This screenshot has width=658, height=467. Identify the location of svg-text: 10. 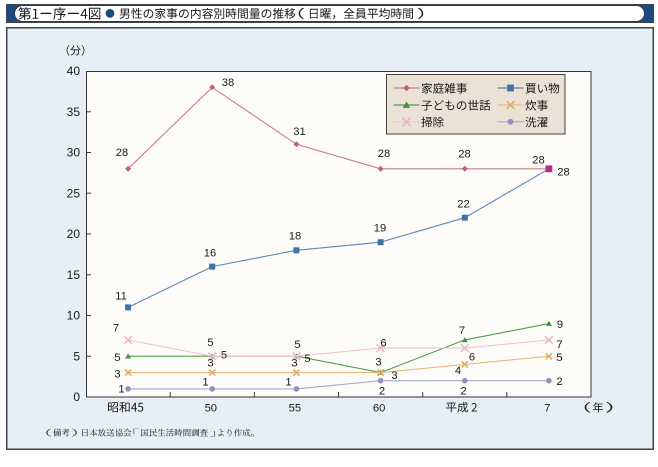
(74, 316).